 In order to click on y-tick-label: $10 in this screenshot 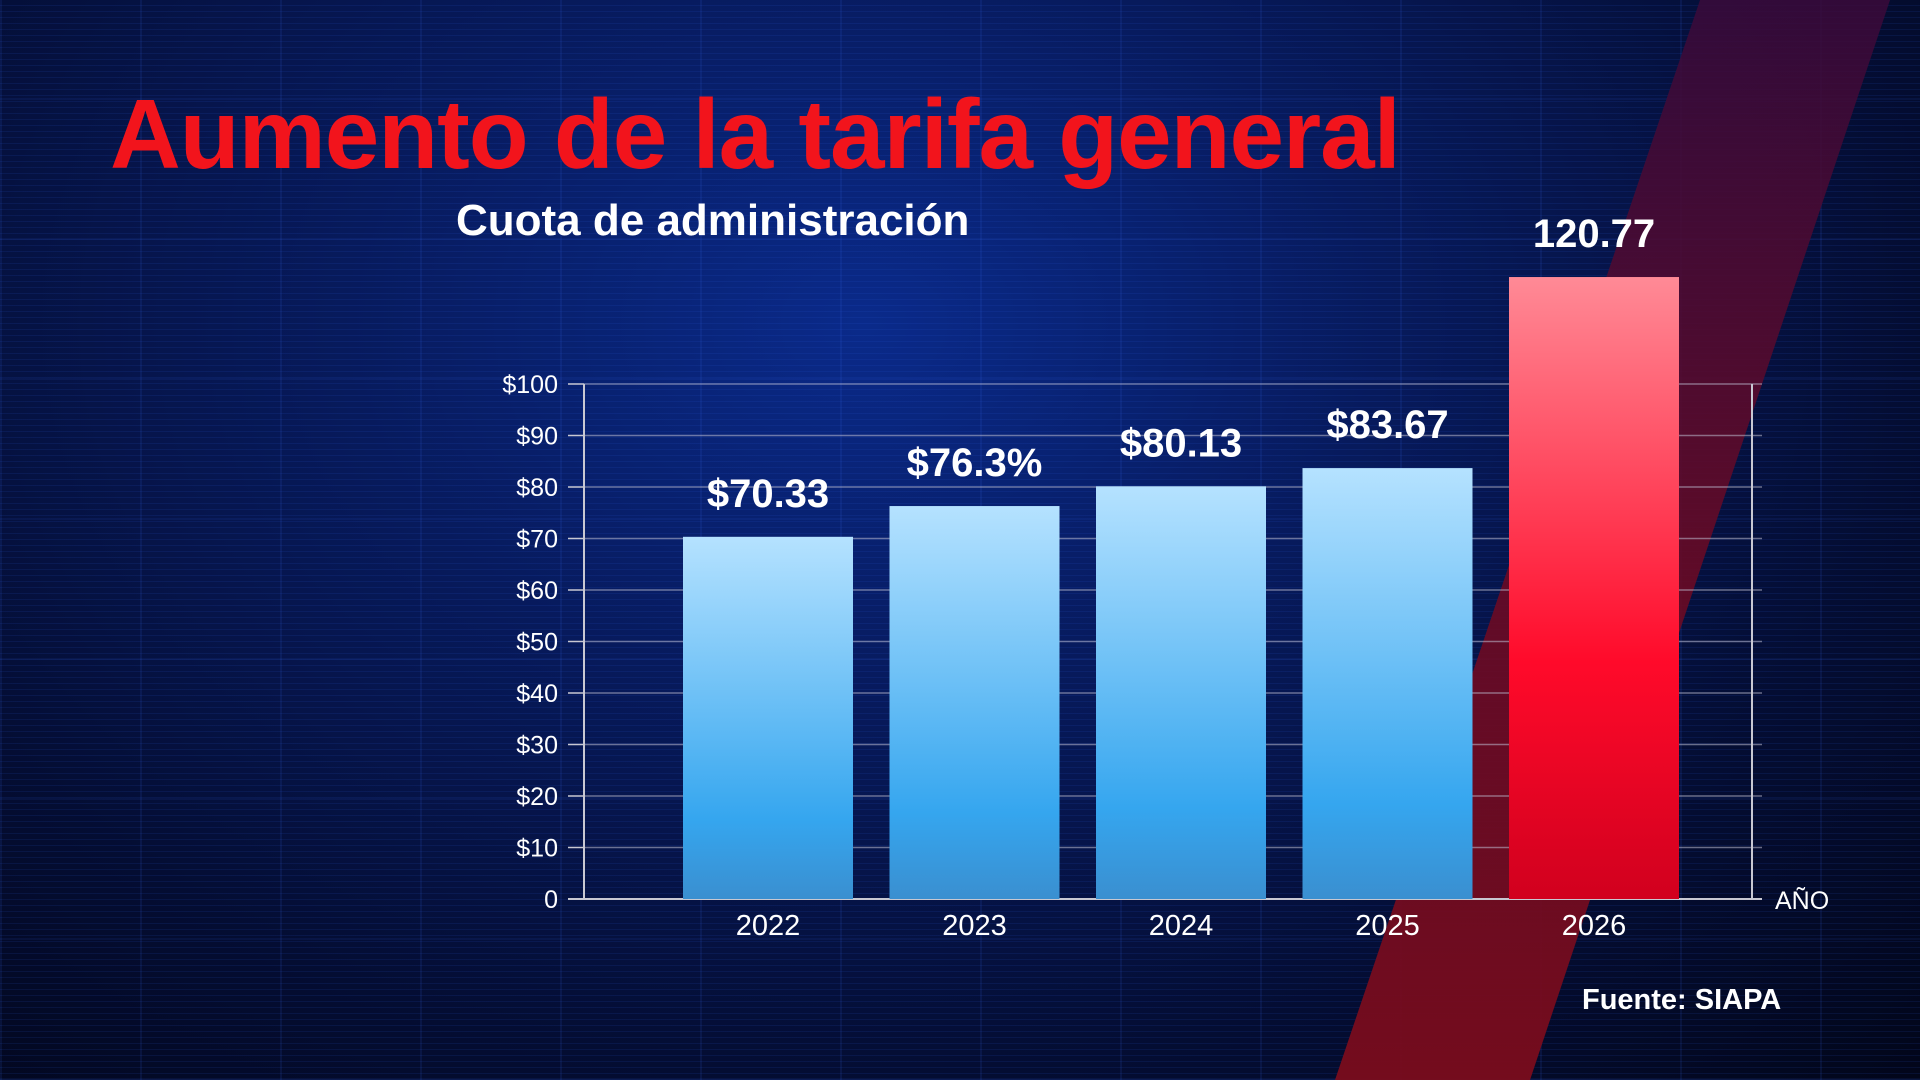, I will do `click(537, 849)`.